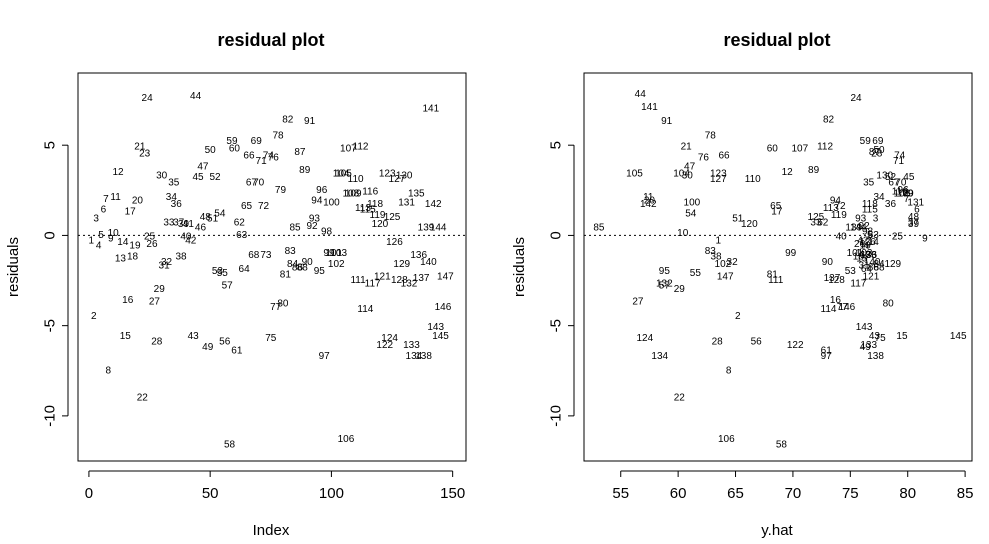  I want to click on point-label: 56, so click(757, 341).